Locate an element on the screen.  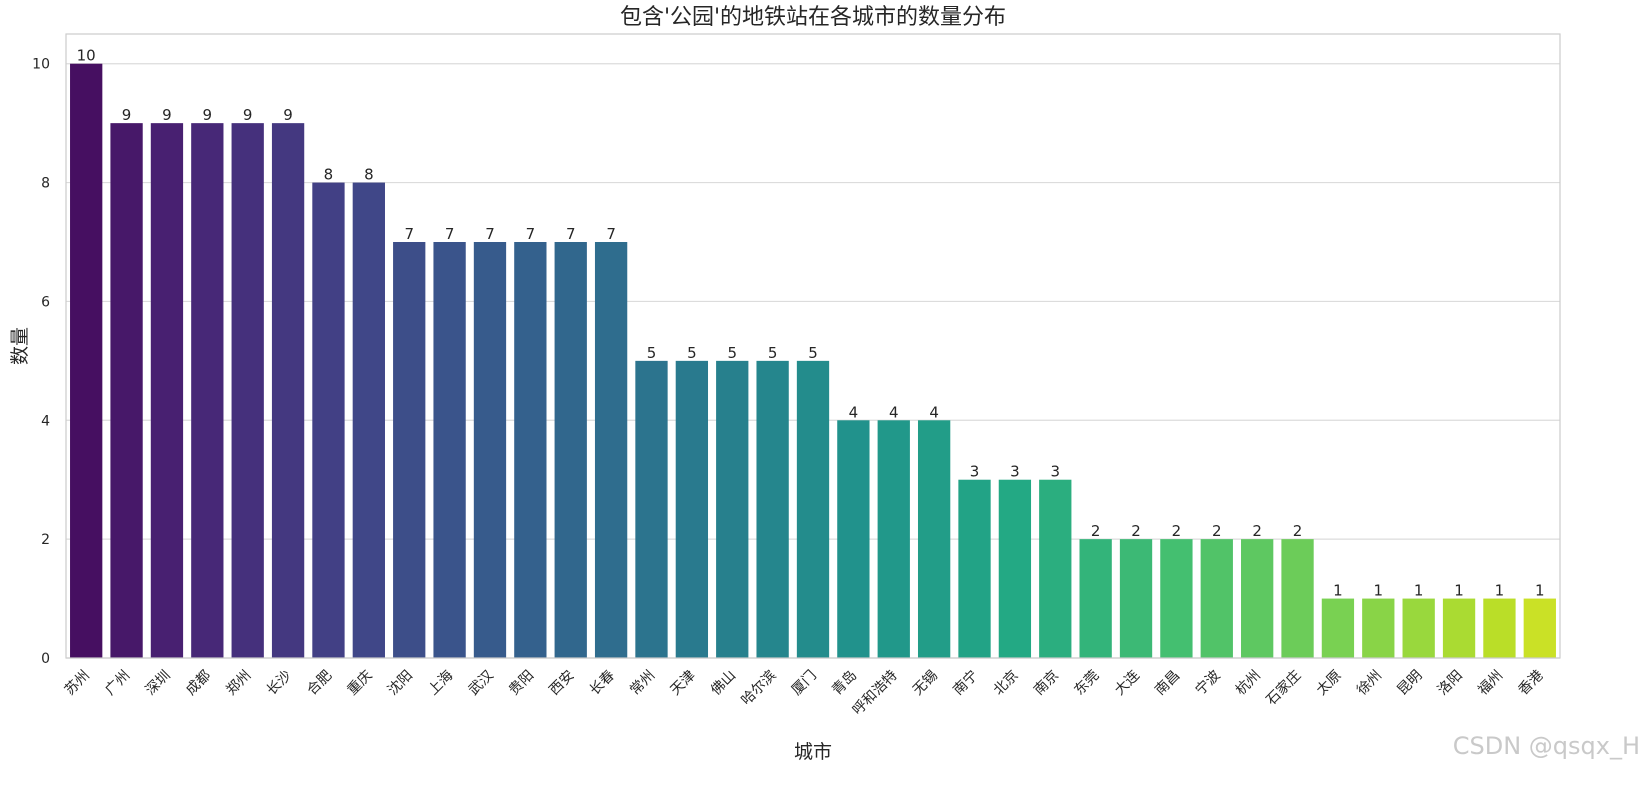
x-tick-label: 重庆 is located at coordinates (360, 683).